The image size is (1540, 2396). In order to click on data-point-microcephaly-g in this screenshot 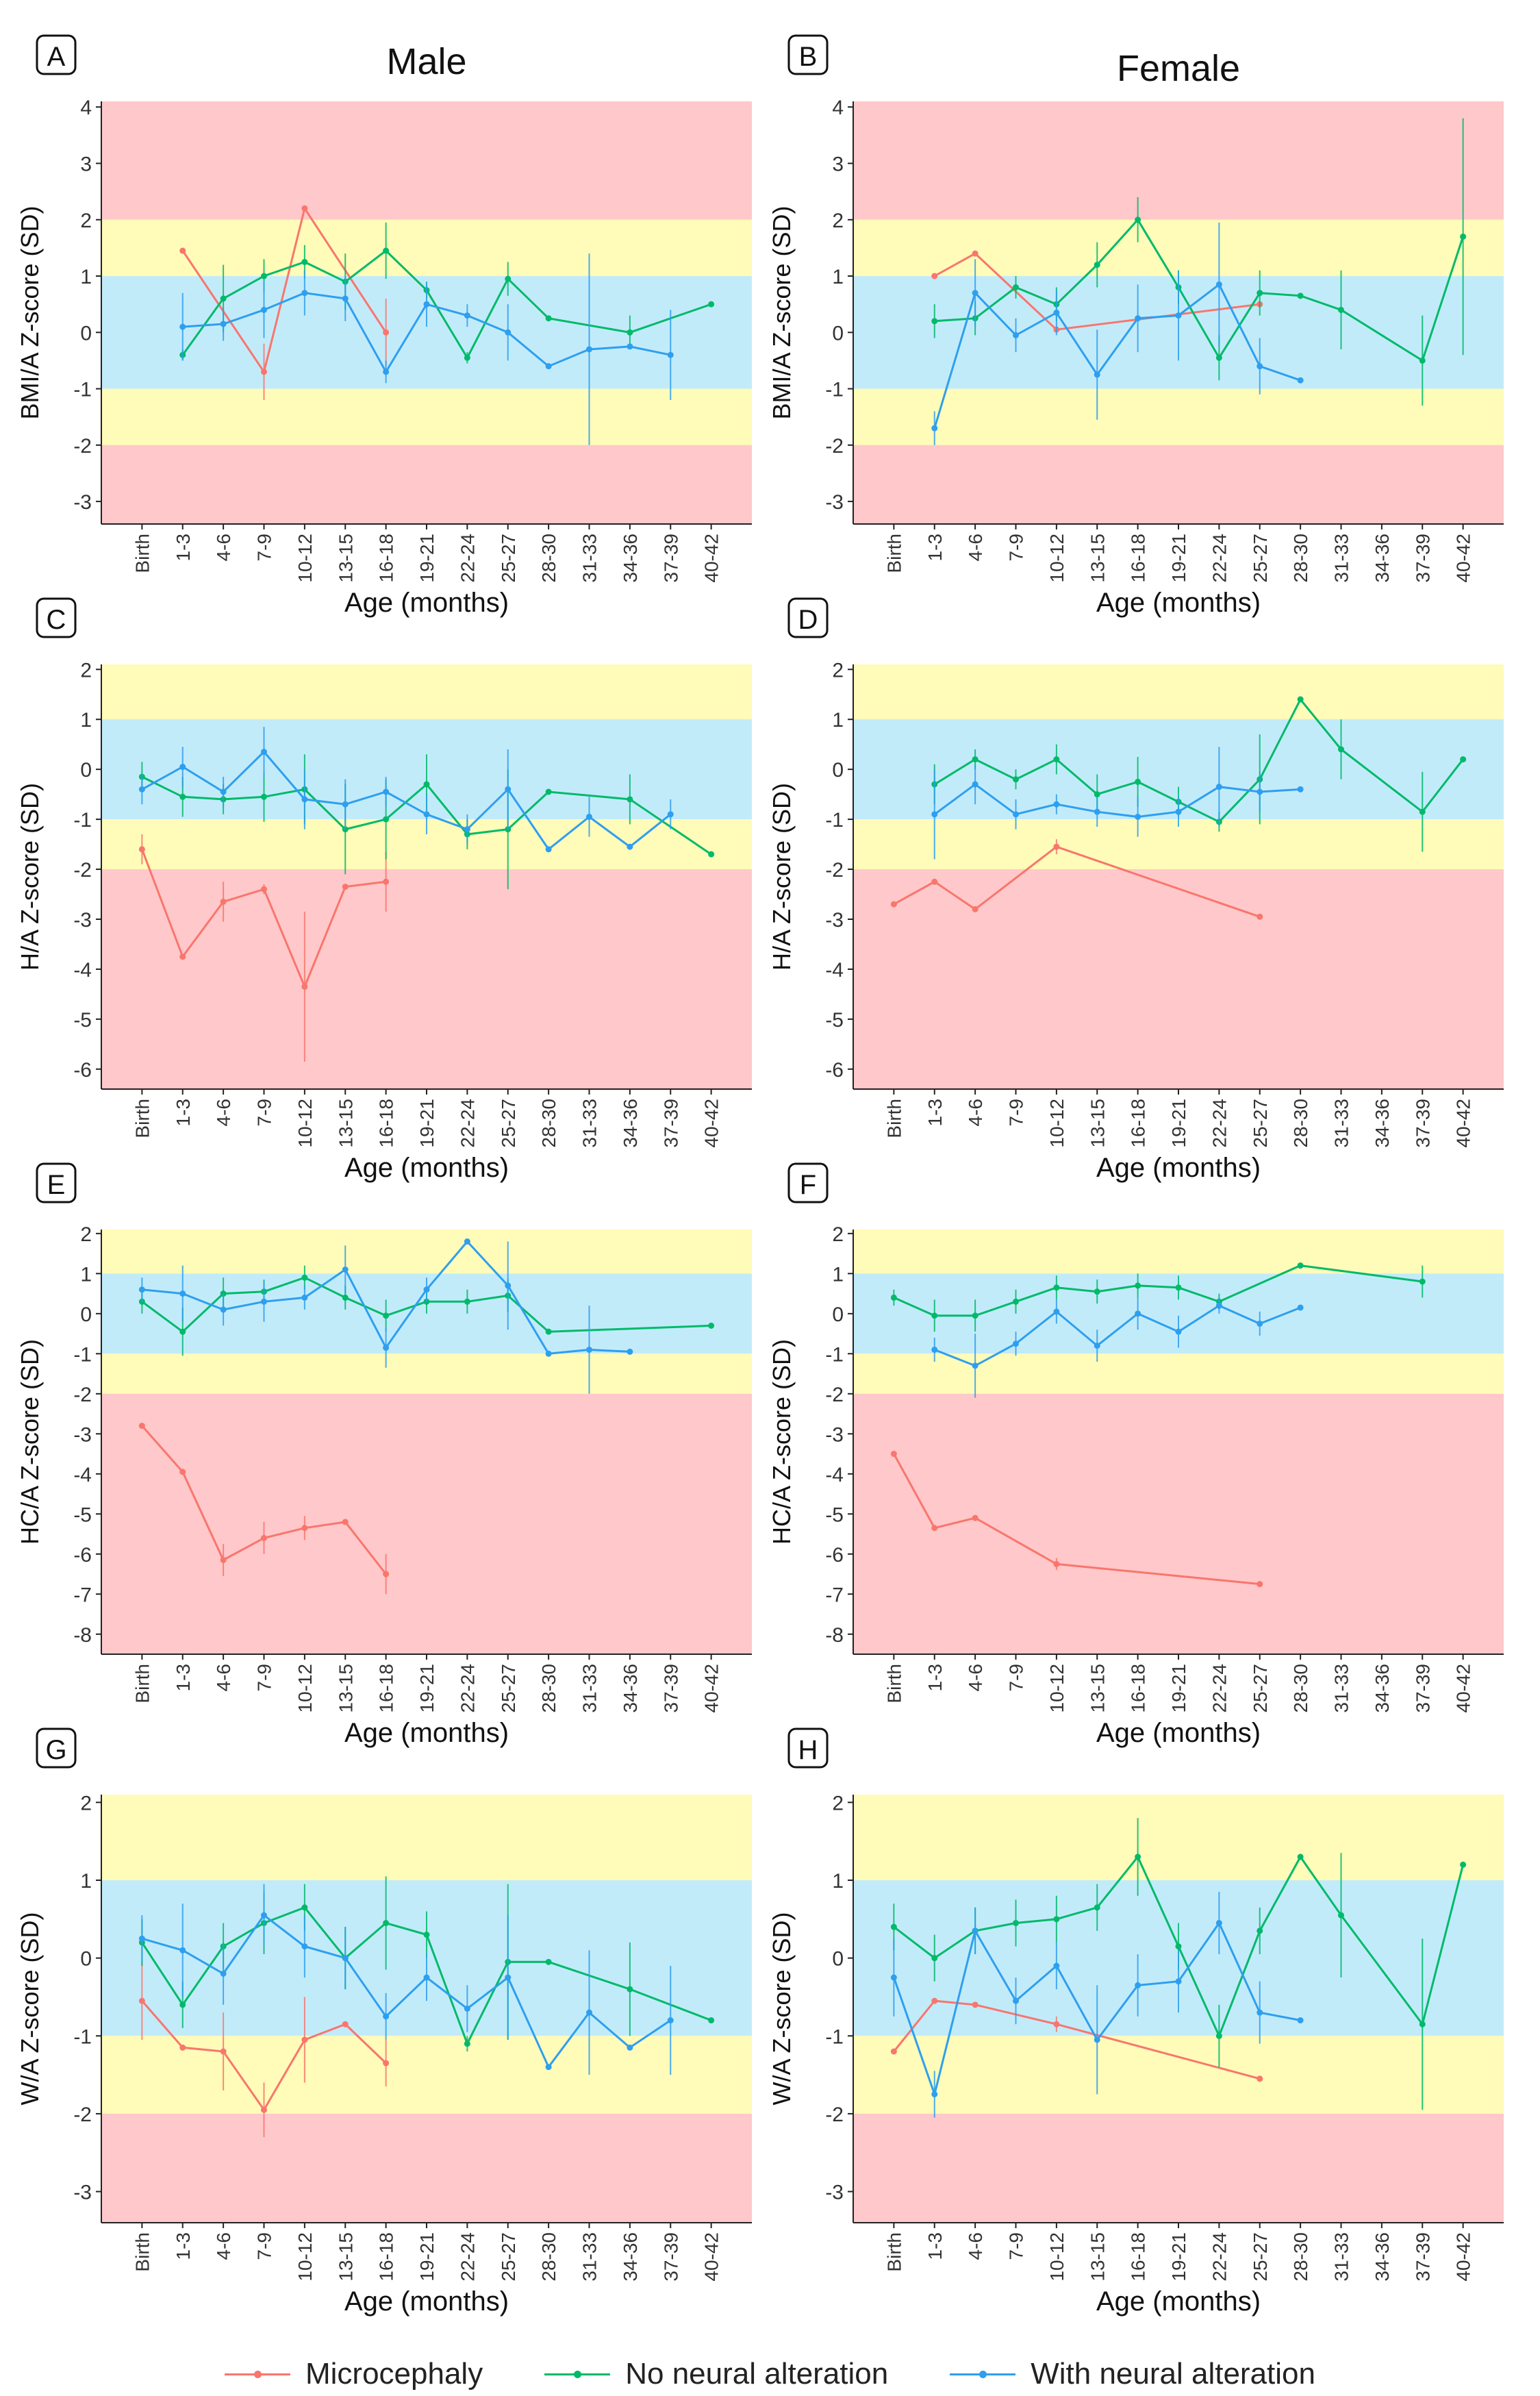, I will do `click(386, 2063)`.